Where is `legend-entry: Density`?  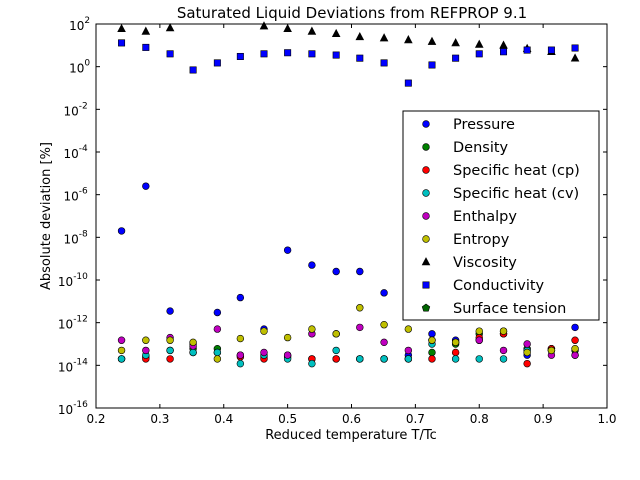 legend-entry: Density is located at coordinates (465, 148).